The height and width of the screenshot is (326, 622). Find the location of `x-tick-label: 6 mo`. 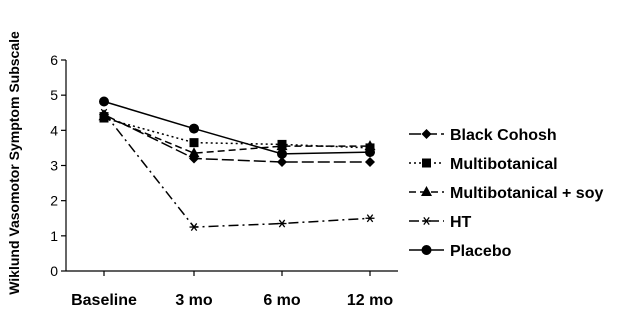

x-tick-label: 6 mo is located at coordinates (282, 300).